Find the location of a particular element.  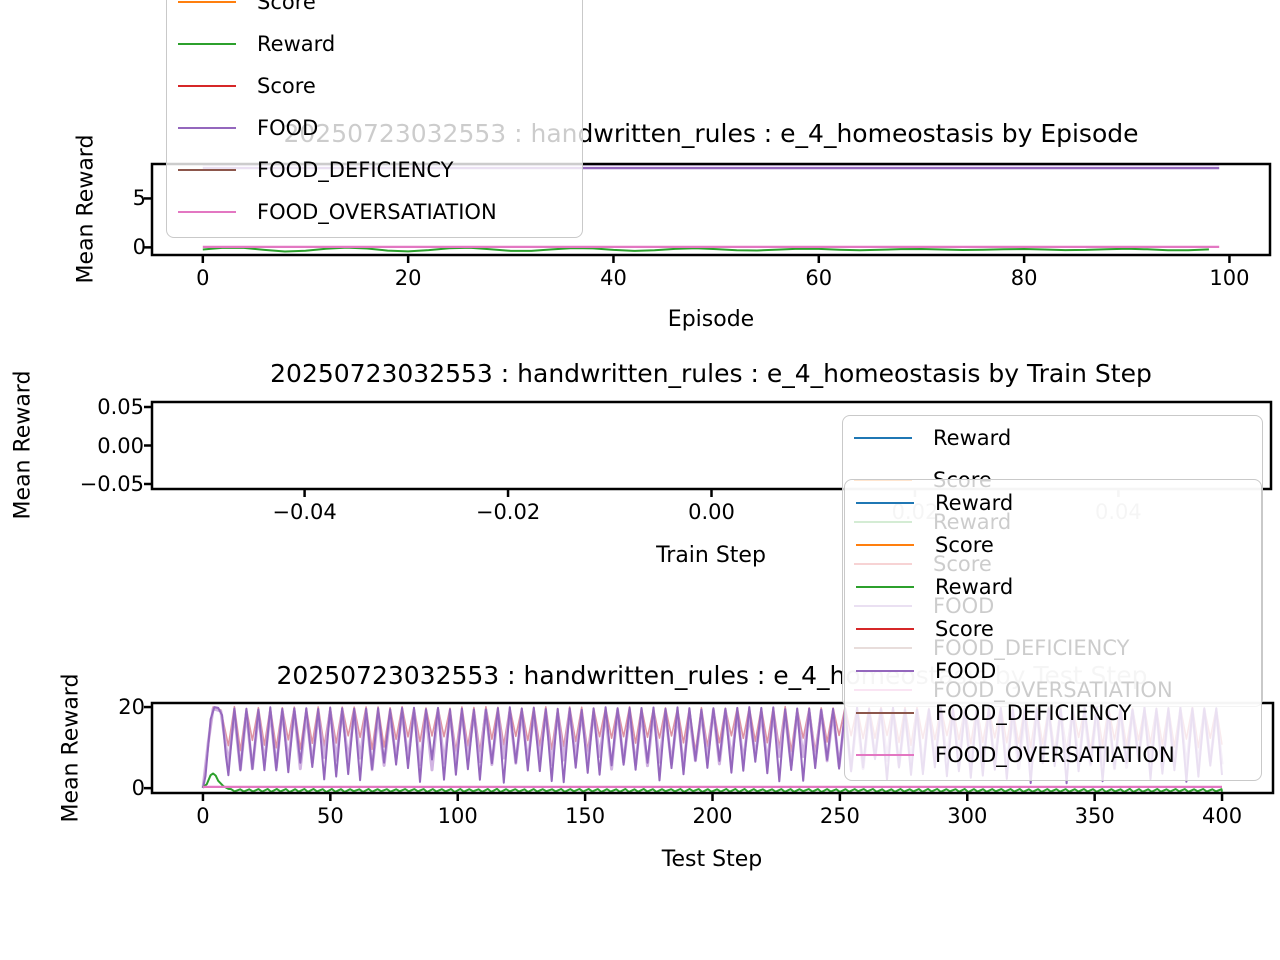

plot-episode-y-axis-label: Mean Reward is located at coordinates (86, 209).